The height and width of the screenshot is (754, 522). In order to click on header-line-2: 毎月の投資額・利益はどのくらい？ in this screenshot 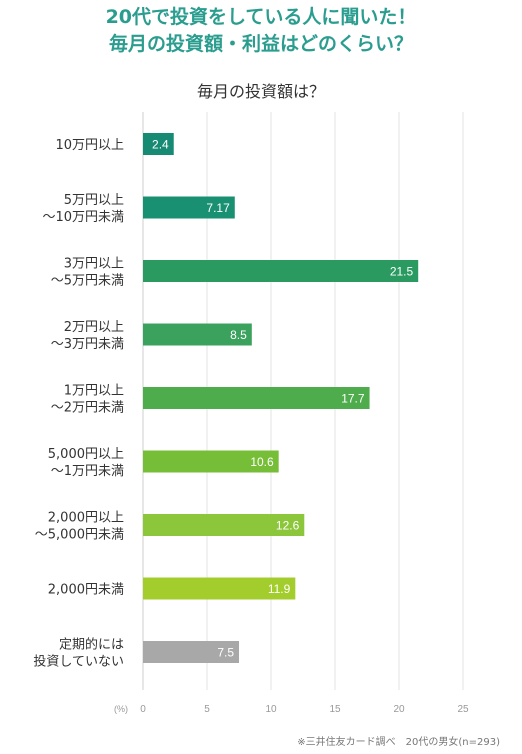, I will do `click(260, 44)`.